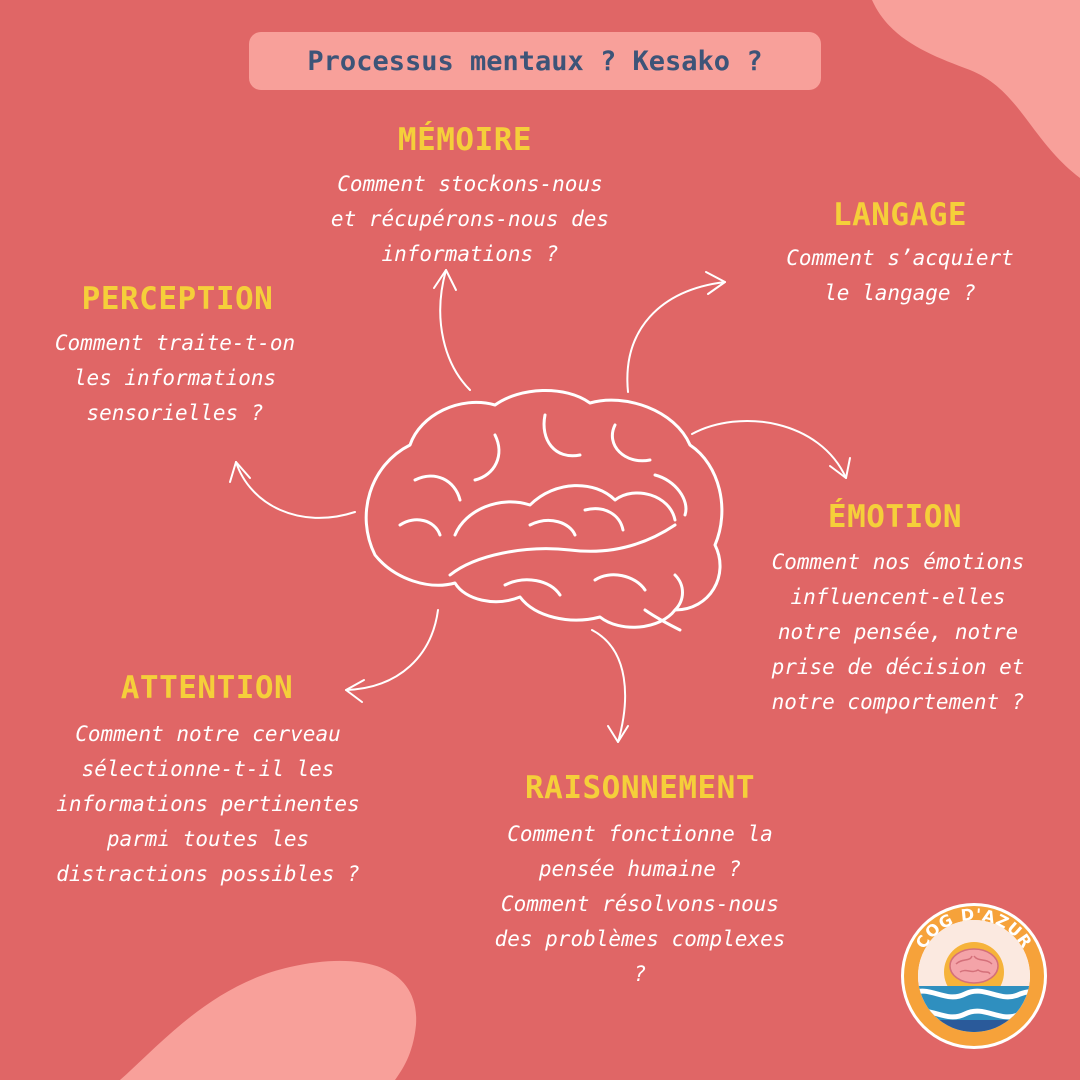 This screenshot has height=1080, width=1080. What do you see at coordinates (974, 966) in the screenshot?
I see `logo-brain-icon` at bounding box center [974, 966].